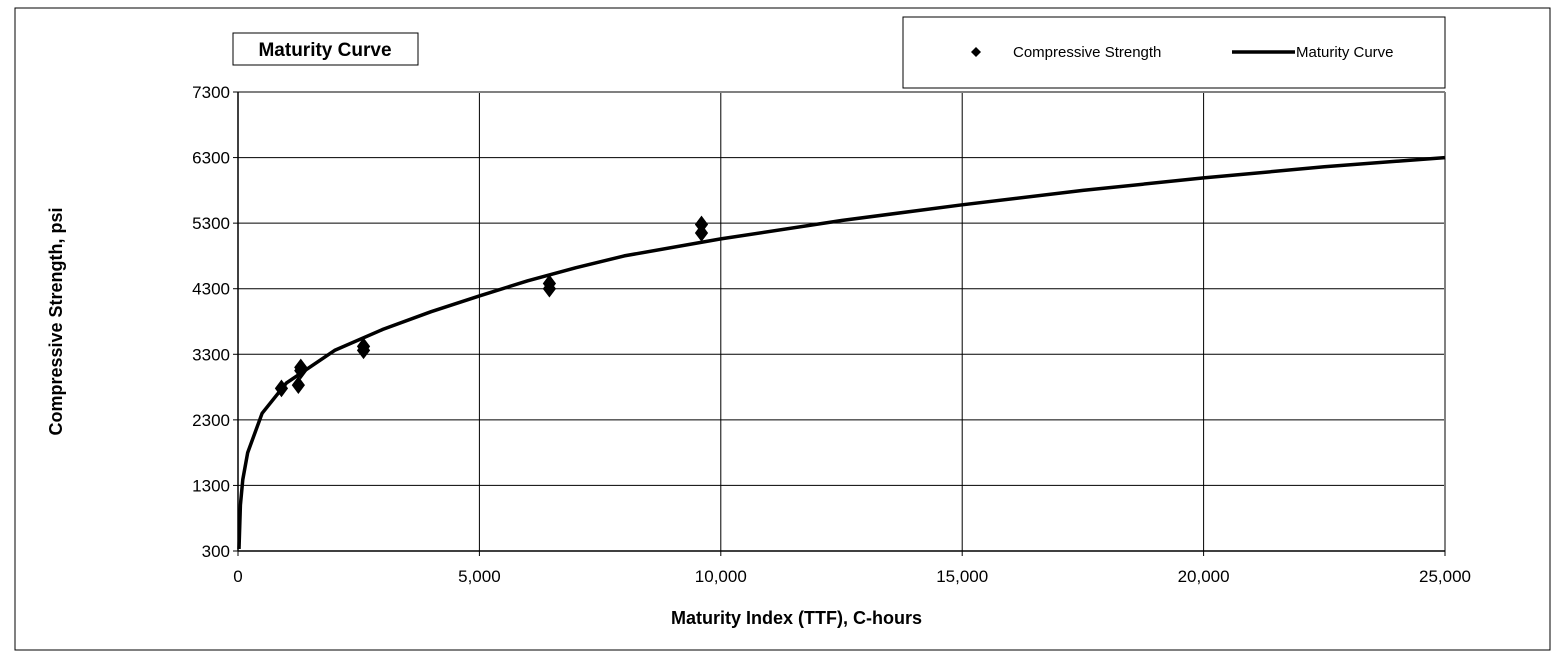 The height and width of the screenshot is (653, 1564). I want to click on x-axis-title: Maturity Index (TTF), C-hours, so click(796, 618).